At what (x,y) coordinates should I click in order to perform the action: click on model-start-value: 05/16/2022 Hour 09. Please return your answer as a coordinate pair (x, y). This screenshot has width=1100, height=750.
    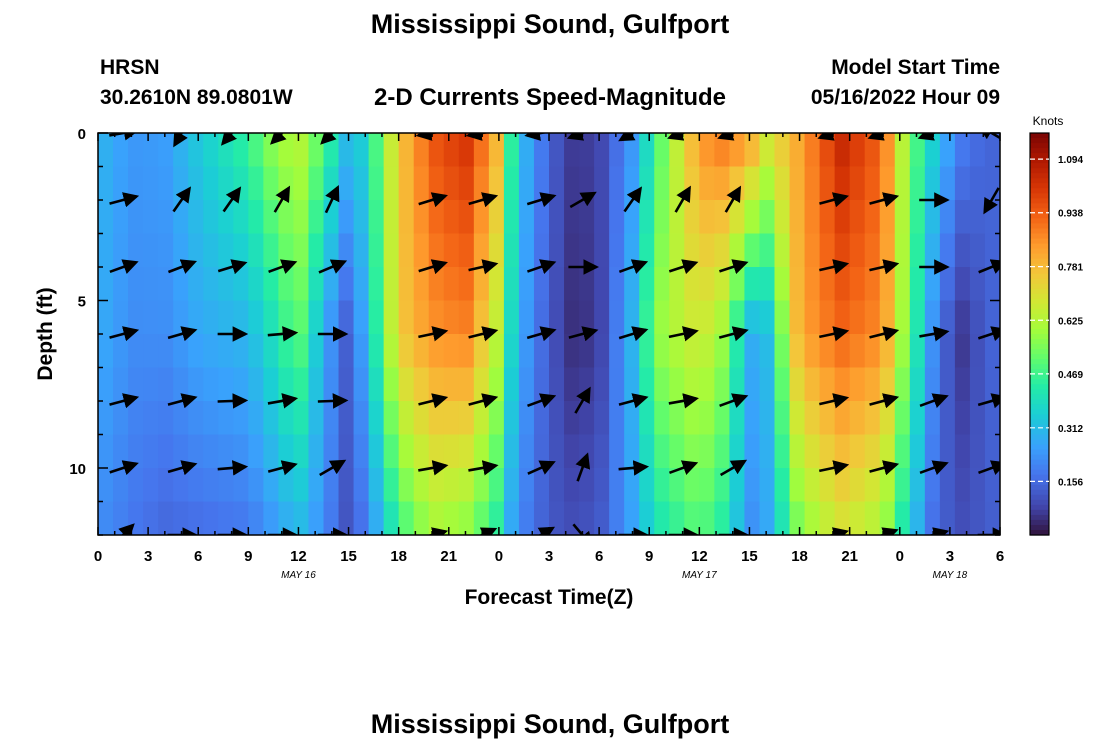
    Looking at the image, I should click on (905, 97).